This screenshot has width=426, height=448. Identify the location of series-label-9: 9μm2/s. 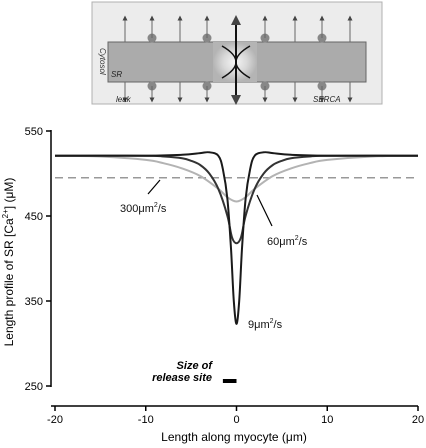
(265, 324).